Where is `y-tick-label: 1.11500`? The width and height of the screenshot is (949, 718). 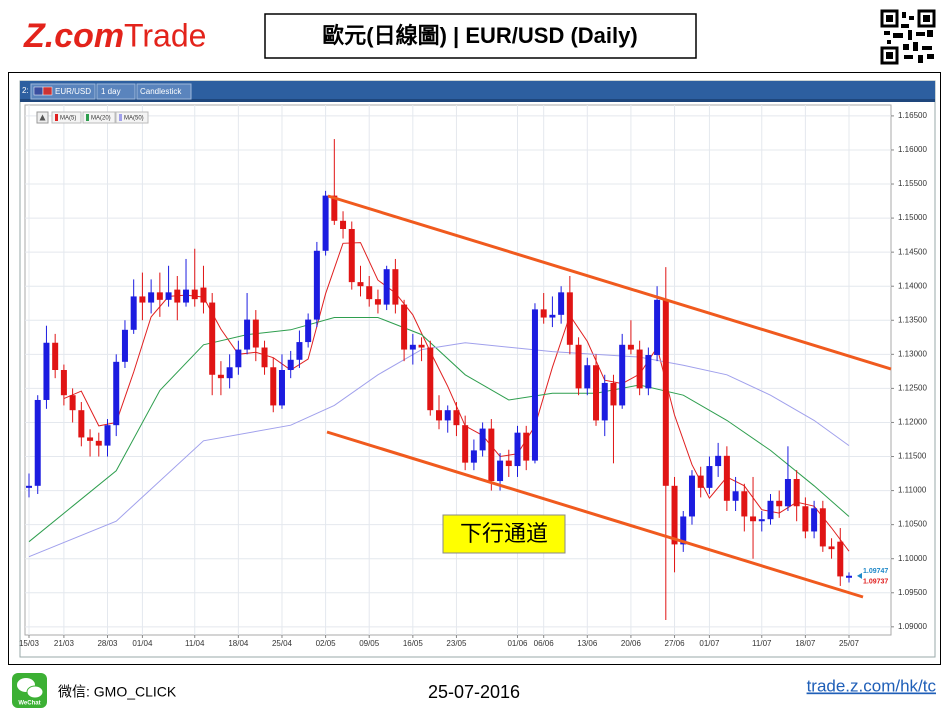
y-tick-label: 1.11500 is located at coordinates (912, 456).